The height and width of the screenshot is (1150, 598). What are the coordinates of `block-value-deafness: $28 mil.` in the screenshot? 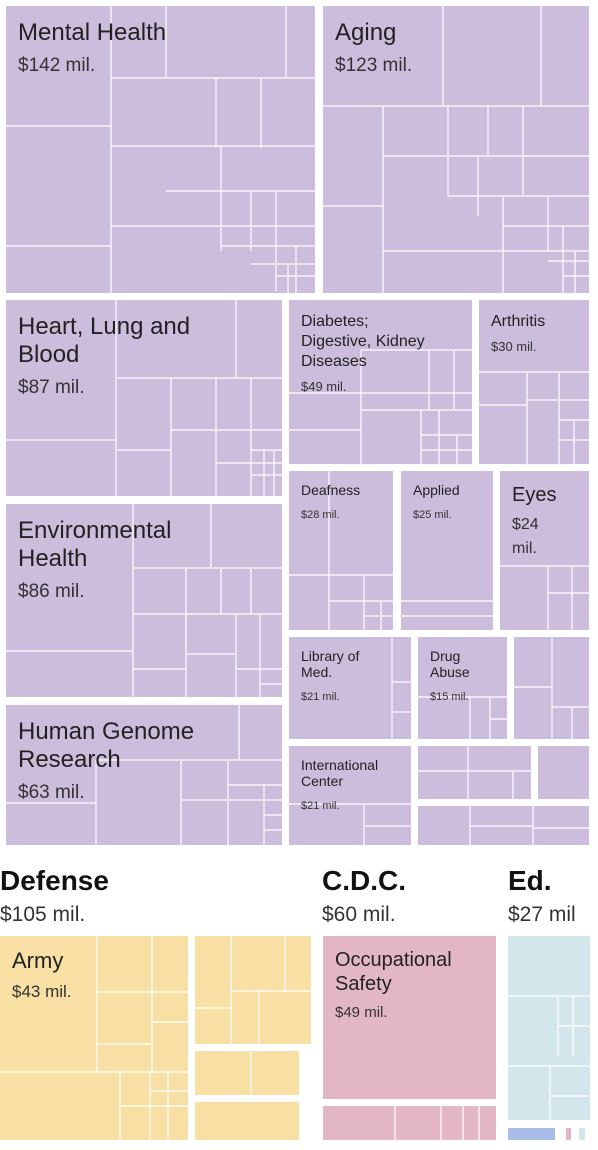 It's located at (320, 515).